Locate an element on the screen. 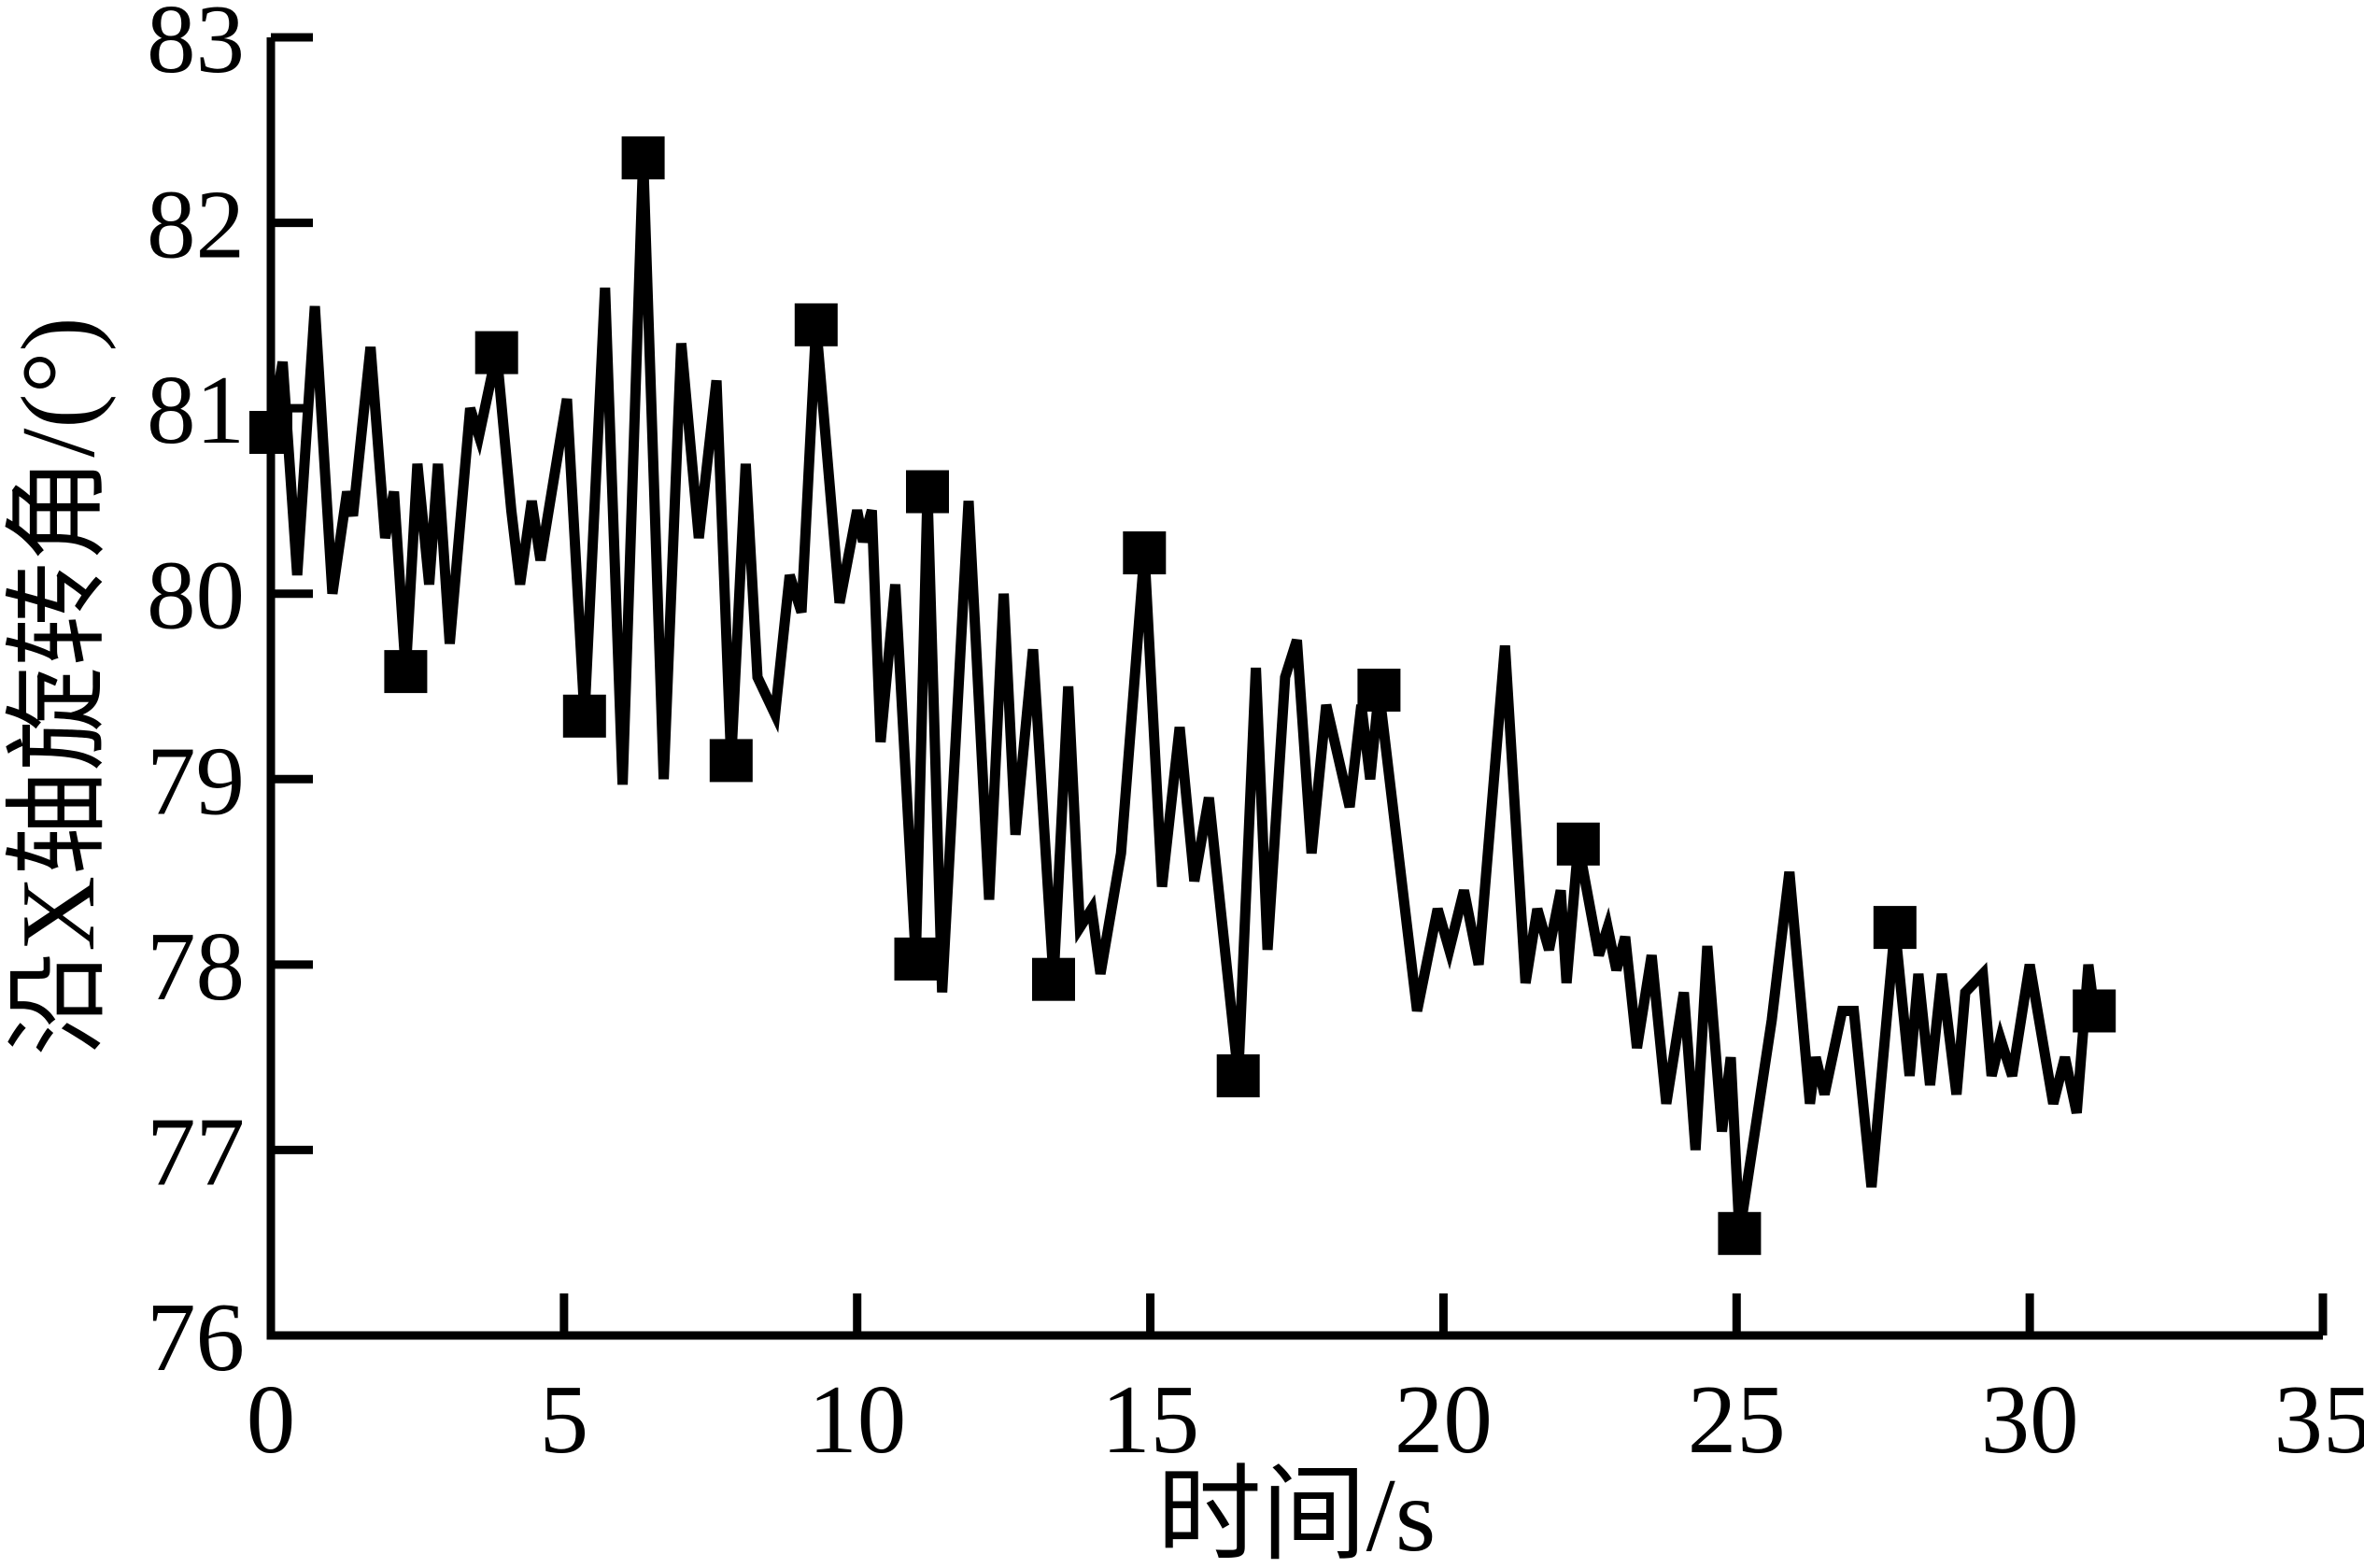 The width and height of the screenshot is (2364, 1568). y-tick-label: 76 is located at coordinates (196, 1336).